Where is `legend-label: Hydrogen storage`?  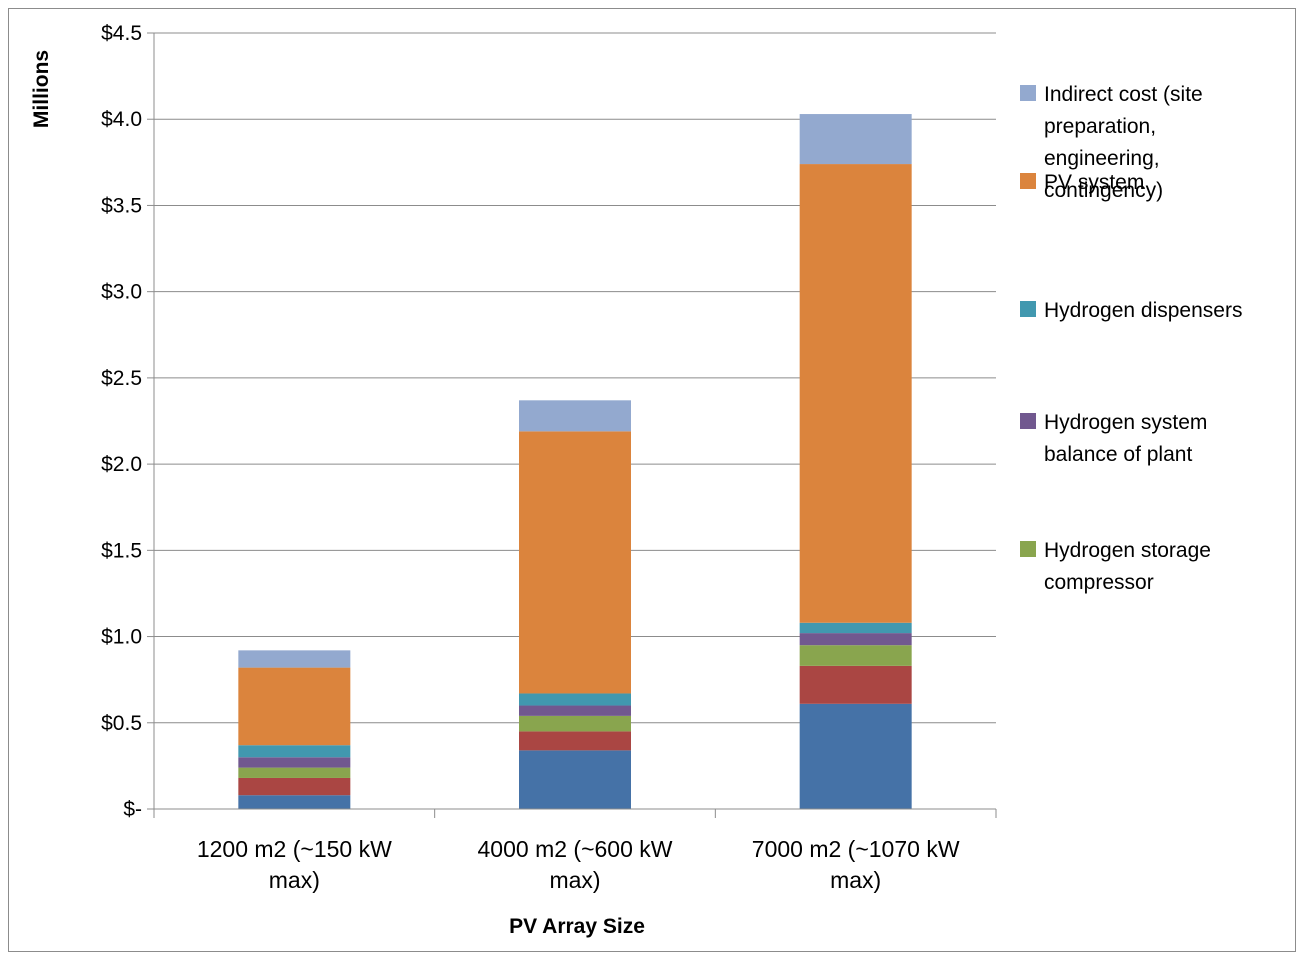
legend-label: Hydrogen storage is located at coordinates (1127, 550).